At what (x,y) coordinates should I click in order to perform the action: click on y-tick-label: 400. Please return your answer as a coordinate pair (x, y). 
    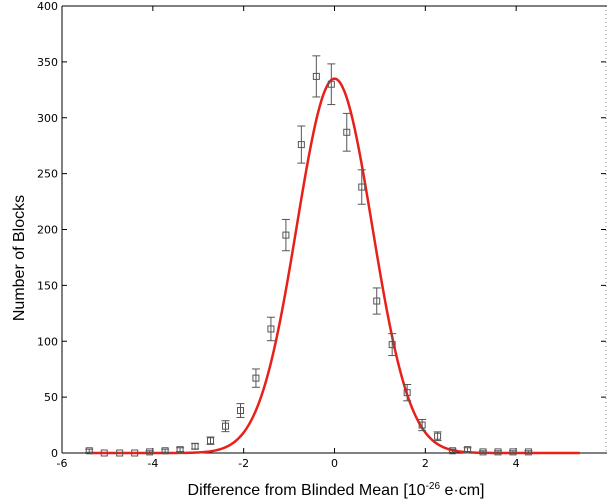
    Looking at the image, I should click on (47, 6).